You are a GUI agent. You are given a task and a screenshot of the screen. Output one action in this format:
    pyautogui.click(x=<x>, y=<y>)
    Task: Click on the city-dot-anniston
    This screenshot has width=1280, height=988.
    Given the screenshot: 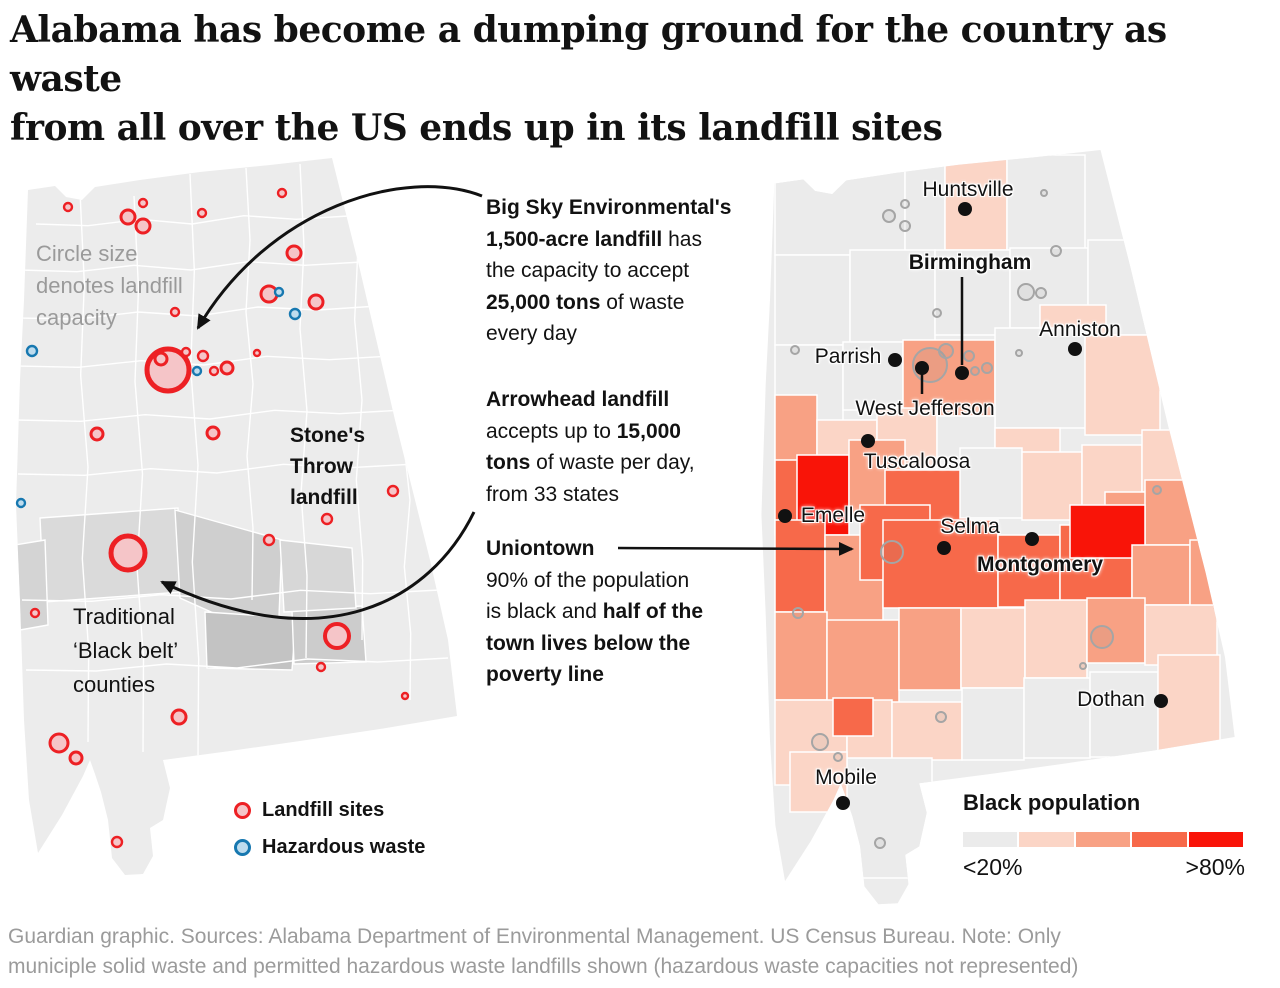 What is the action you would take?
    pyautogui.click(x=1075, y=349)
    